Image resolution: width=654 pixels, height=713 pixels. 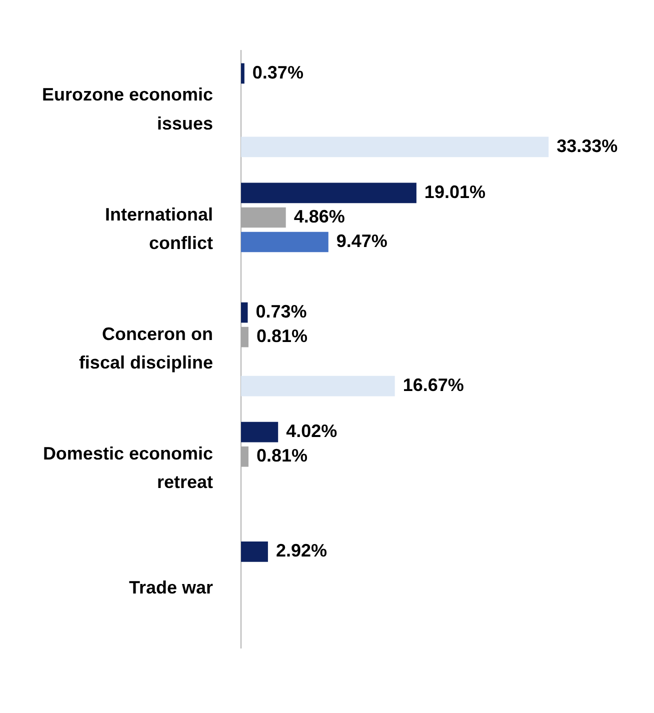 What do you see at coordinates (278, 72) in the screenshot?
I see `data-label: 0.37%` at bounding box center [278, 72].